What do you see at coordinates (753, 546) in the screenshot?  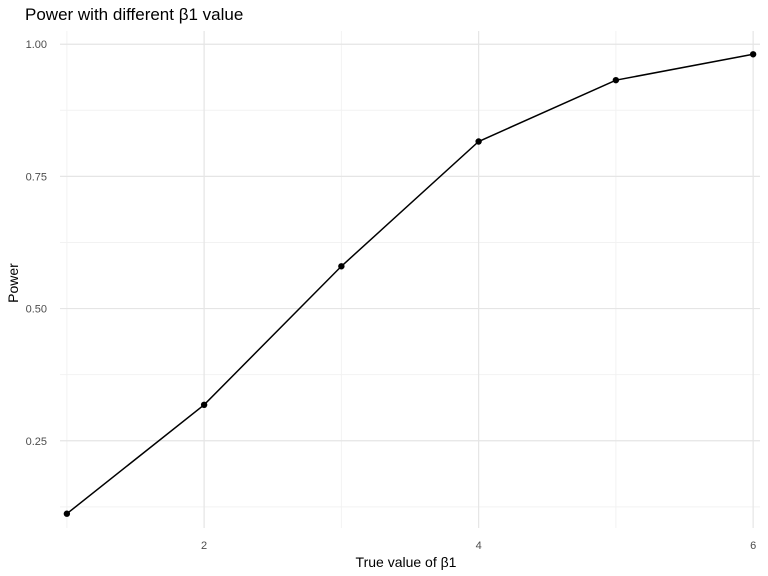 I see `x-tick-label-3: 6` at bounding box center [753, 546].